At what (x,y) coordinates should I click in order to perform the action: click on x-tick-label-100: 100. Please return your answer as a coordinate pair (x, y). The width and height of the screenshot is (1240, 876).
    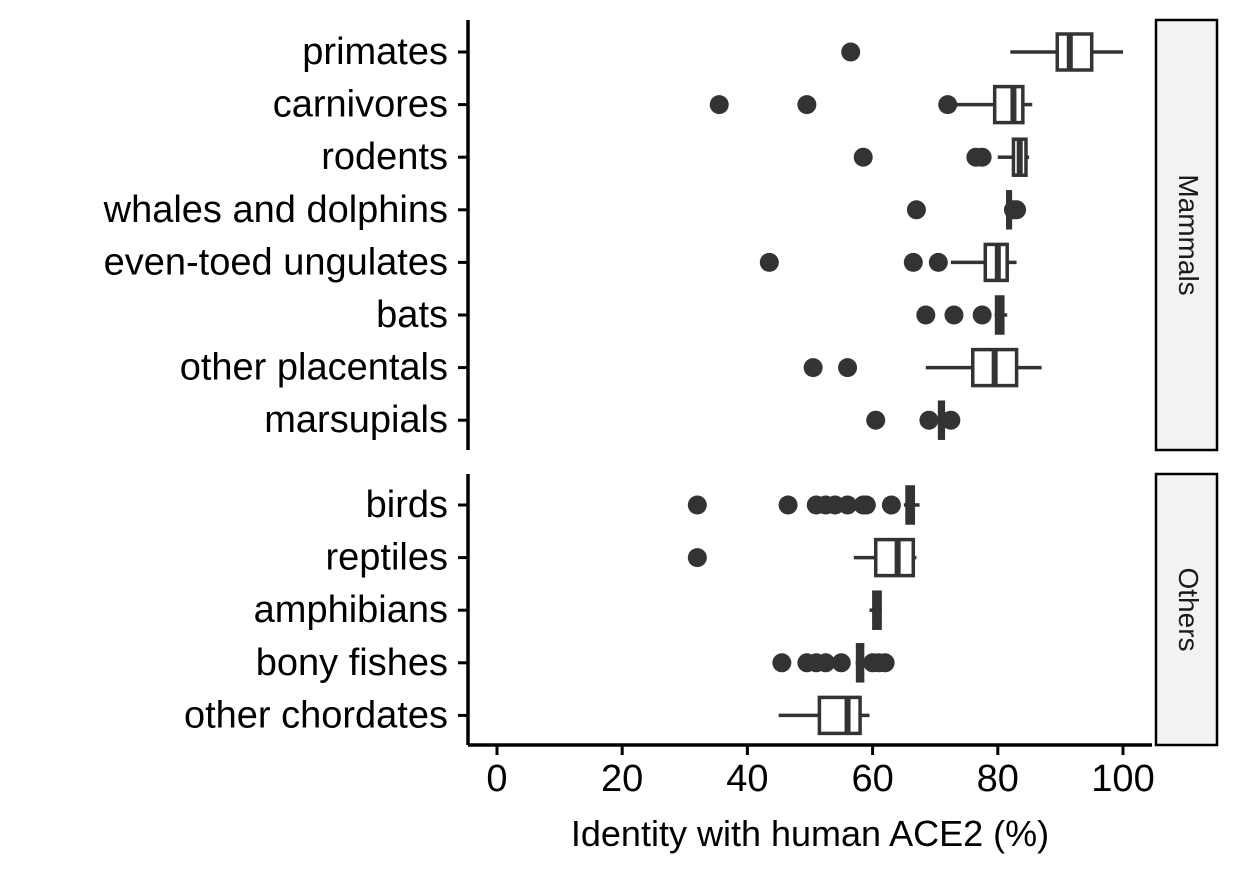
    Looking at the image, I should click on (1122, 779).